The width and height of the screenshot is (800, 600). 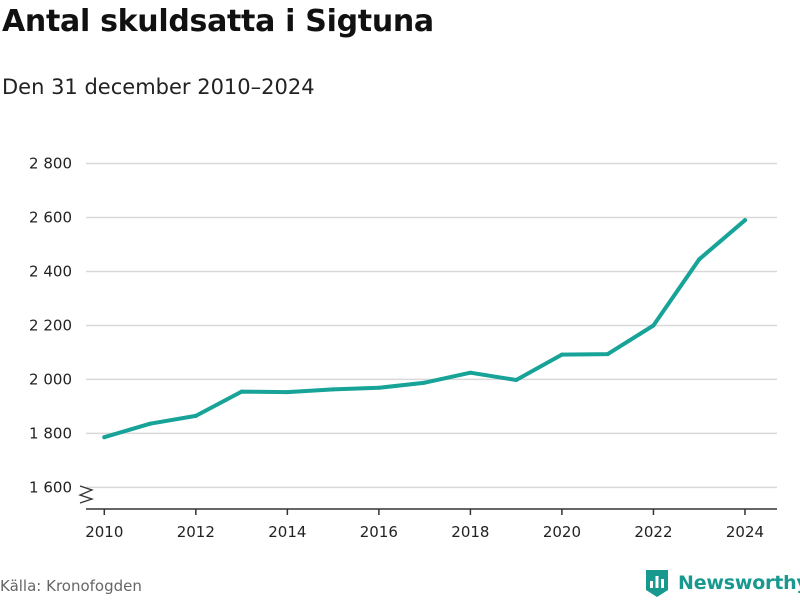 I want to click on x-axis-tick-labels: 2010 2012 2014 2016 2018 2020 2022 2024, so click(x=424, y=532).